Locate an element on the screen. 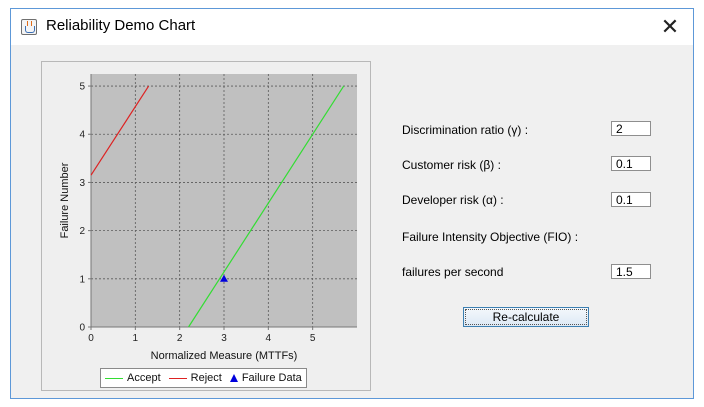 Image resolution: width=704 pixels, height=407 pixels. series-line-reject is located at coordinates (120, 130).